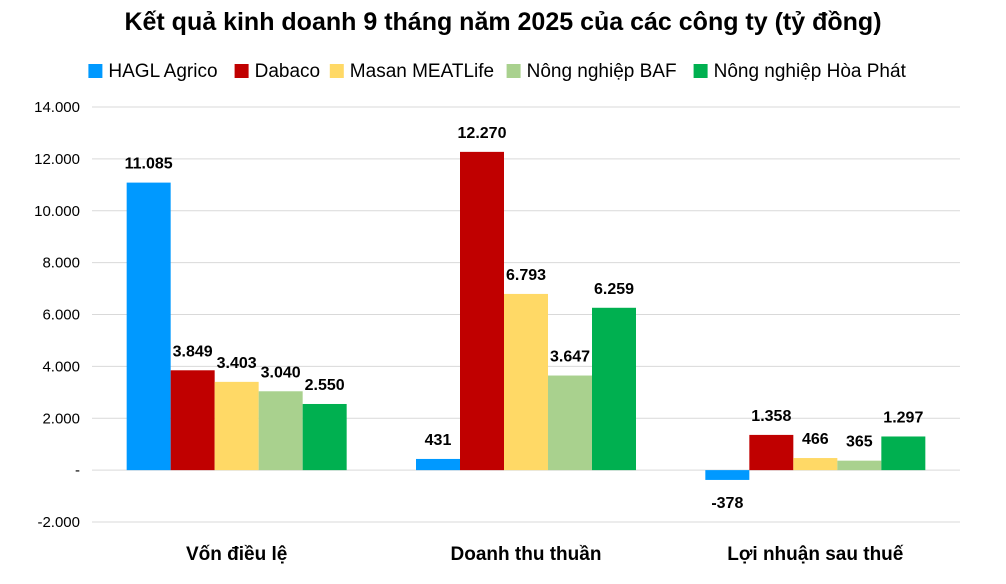 The height and width of the screenshot is (584, 1006). Describe the element at coordinates (162, 71) in the screenshot. I see `legend-label: HAGL Agrico` at that location.